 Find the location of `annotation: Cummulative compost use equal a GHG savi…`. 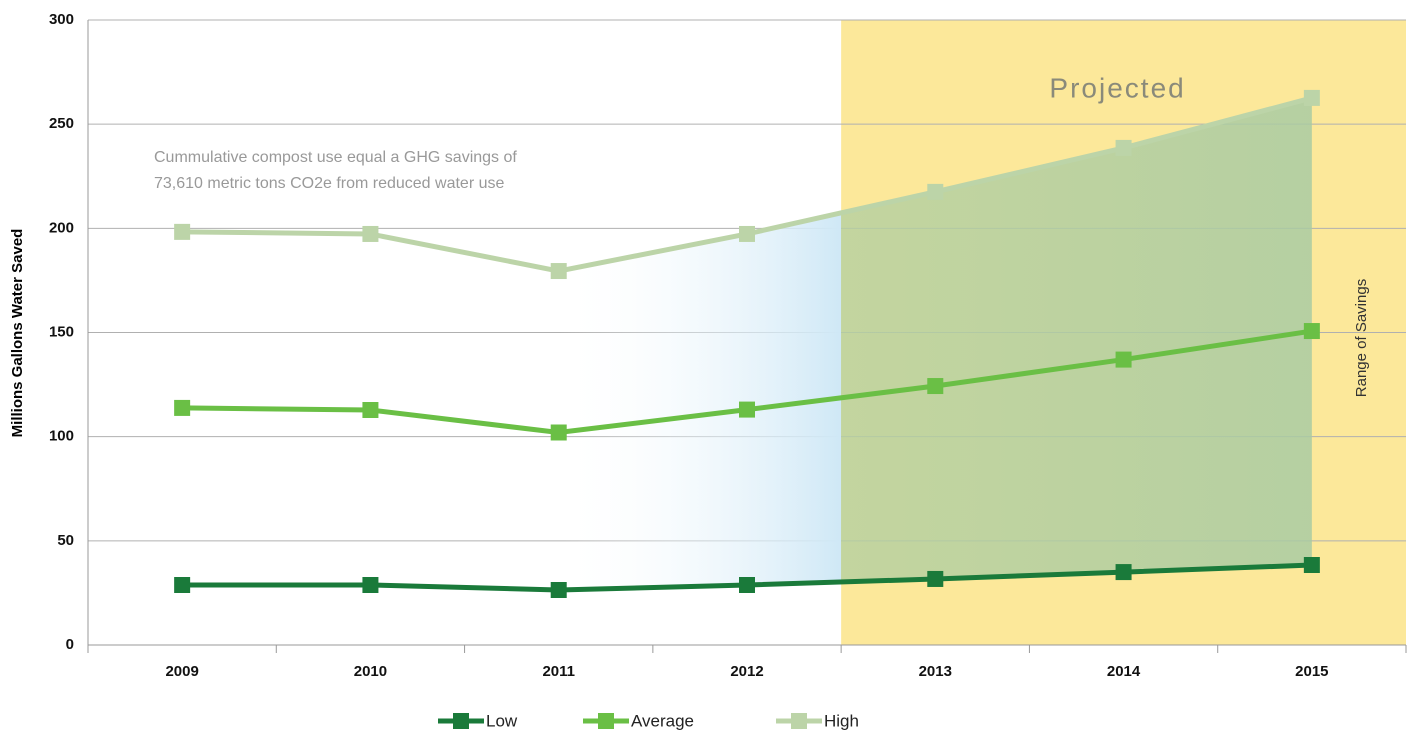

annotation: Cummulative compost use equal a GHG savi… is located at coordinates (335, 157).